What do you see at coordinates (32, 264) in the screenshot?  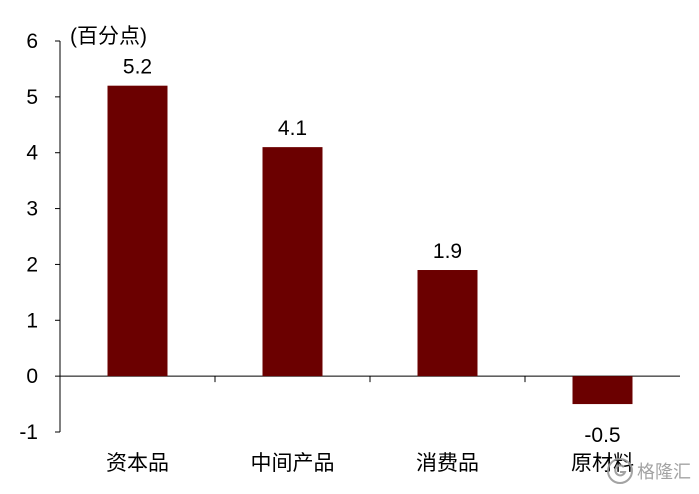 I see `y-tick-label: 2` at bounding box center [32, 264].